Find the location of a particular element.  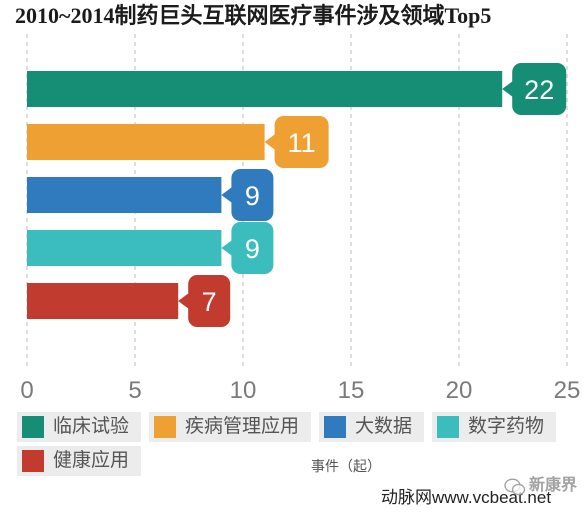

x-tick-label-10: 10 is located at coordinates (243, 390).